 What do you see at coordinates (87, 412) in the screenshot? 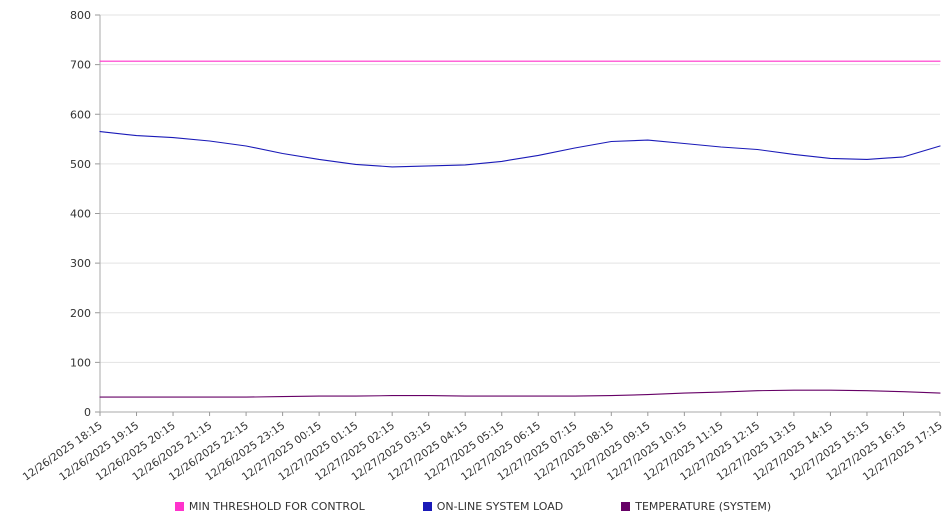
I see `y-tick-label: 0` at bounding box center [87, 412].